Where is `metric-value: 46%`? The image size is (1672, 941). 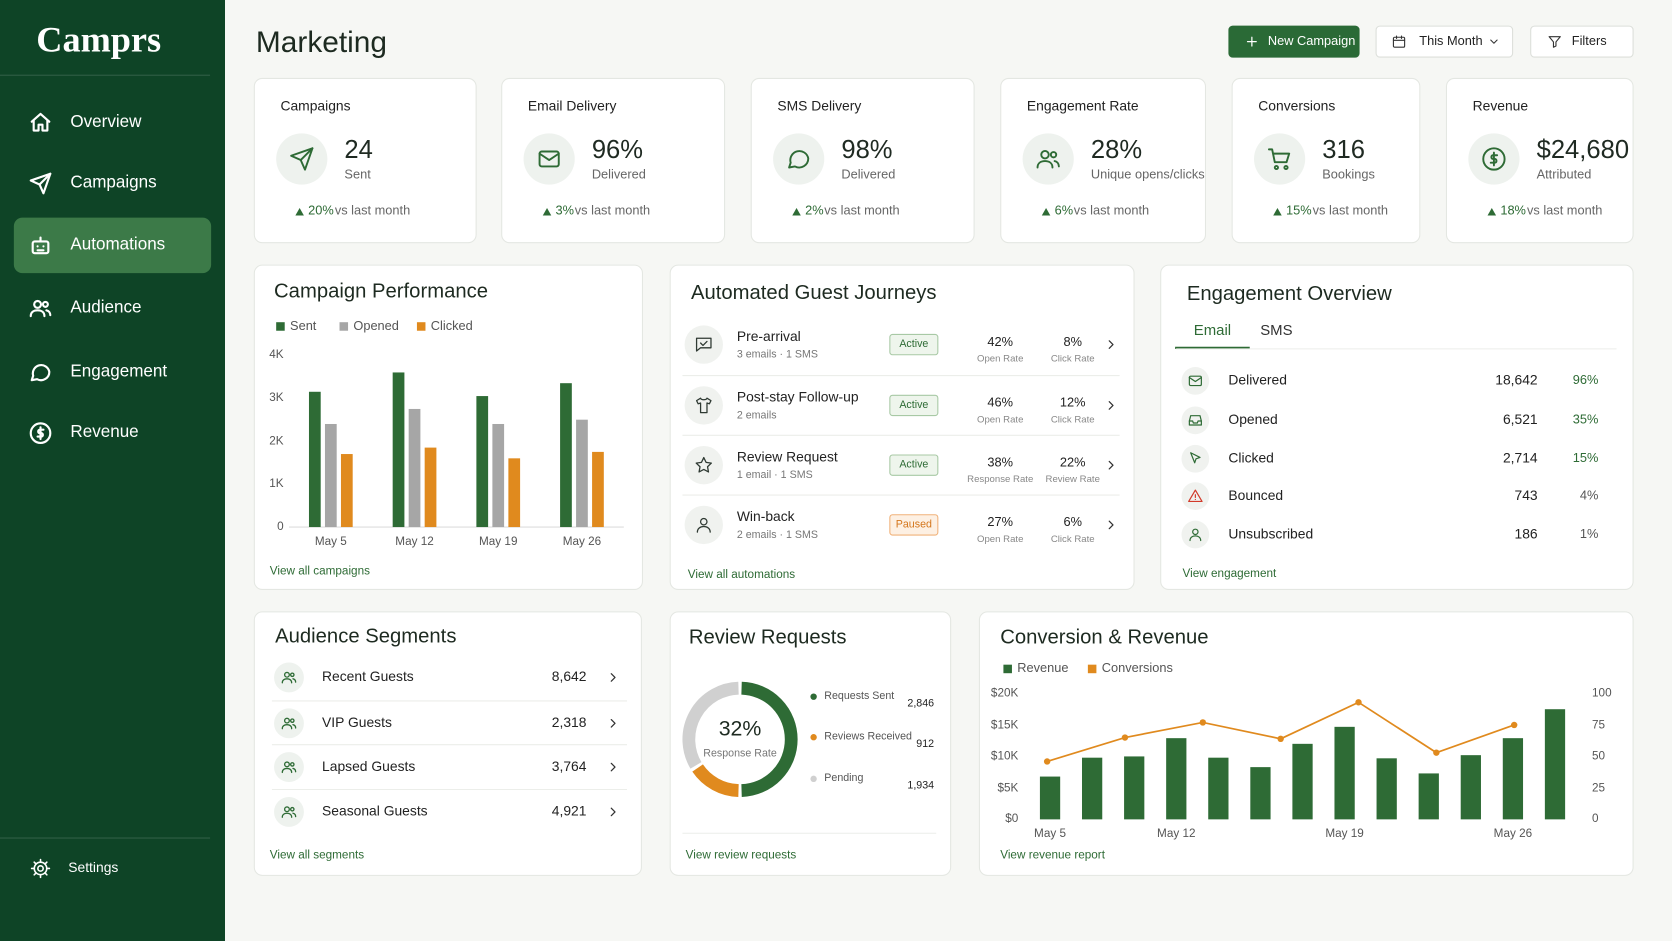
metric-value: 46% is located at coordinates (1000, 402).